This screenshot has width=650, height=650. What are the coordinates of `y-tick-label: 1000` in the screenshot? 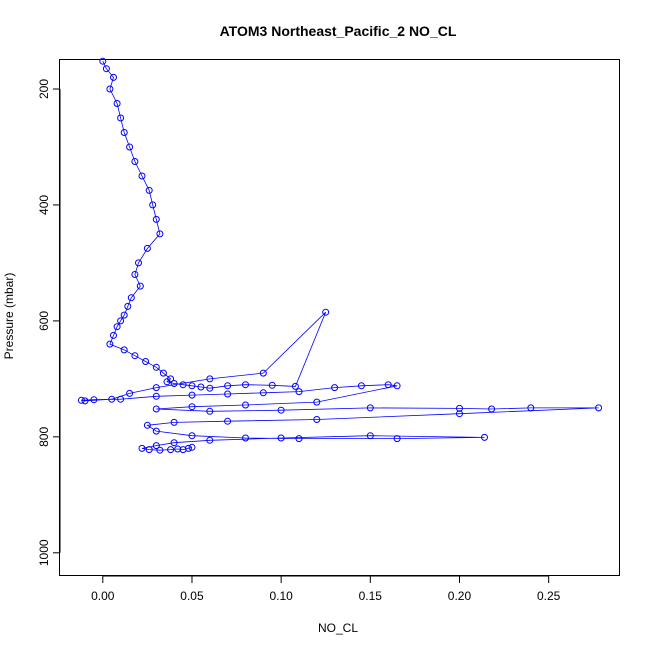 It's located at (44, 552).